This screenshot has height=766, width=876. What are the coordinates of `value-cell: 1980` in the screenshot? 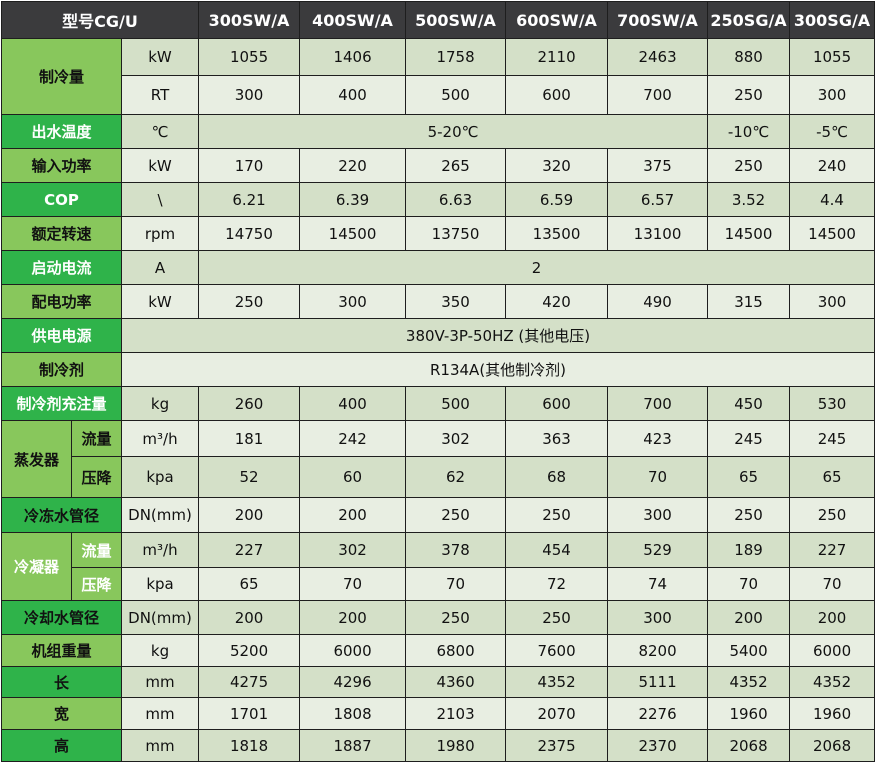 It's located at (456, 745).